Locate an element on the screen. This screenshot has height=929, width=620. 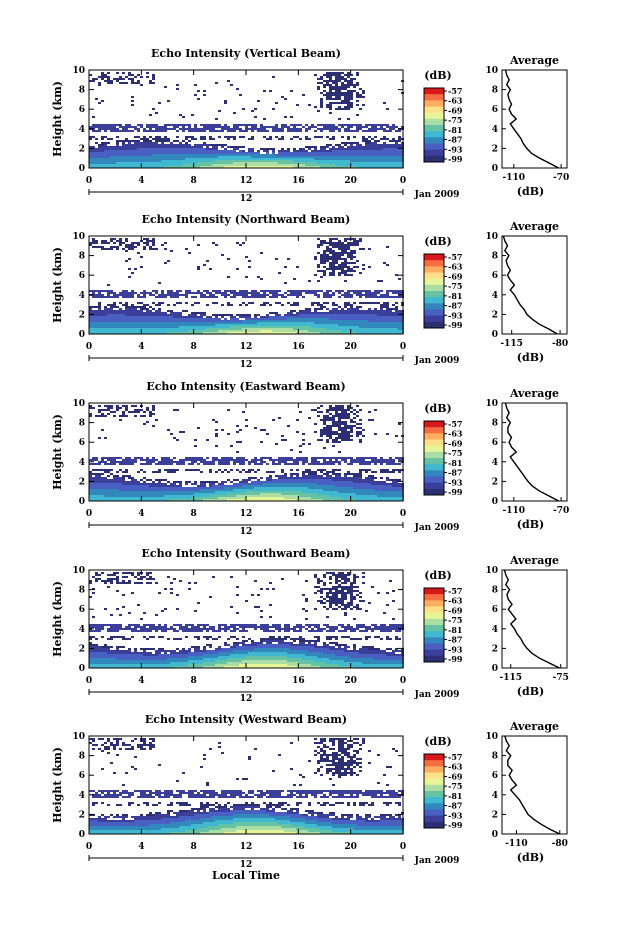
day-marker-label: 12 is located at coordinates (246, 365).